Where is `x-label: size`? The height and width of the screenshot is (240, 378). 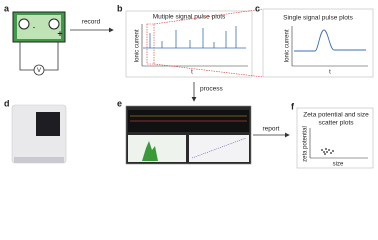
x-label: size is located at coordinates (338, 165).